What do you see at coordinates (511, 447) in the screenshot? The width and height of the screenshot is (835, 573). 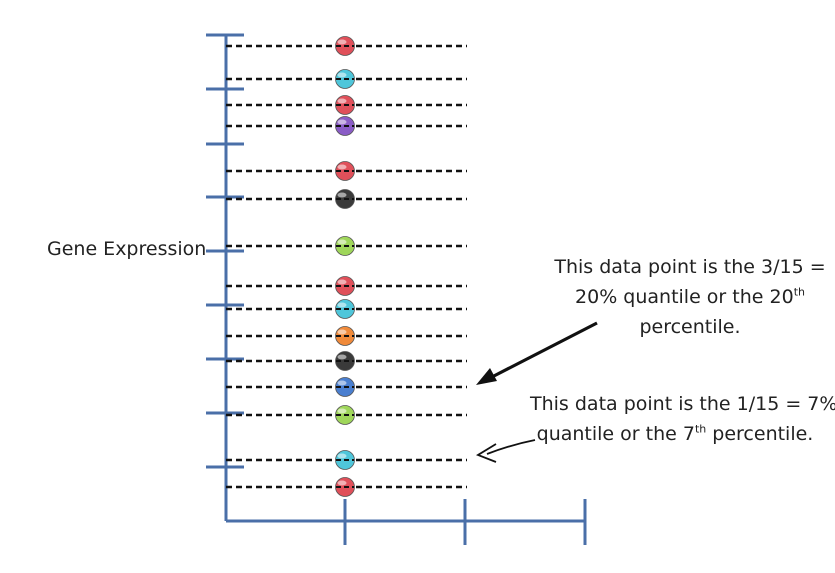 I see `arrow-2-shaft` at bounding box center [511, 447].